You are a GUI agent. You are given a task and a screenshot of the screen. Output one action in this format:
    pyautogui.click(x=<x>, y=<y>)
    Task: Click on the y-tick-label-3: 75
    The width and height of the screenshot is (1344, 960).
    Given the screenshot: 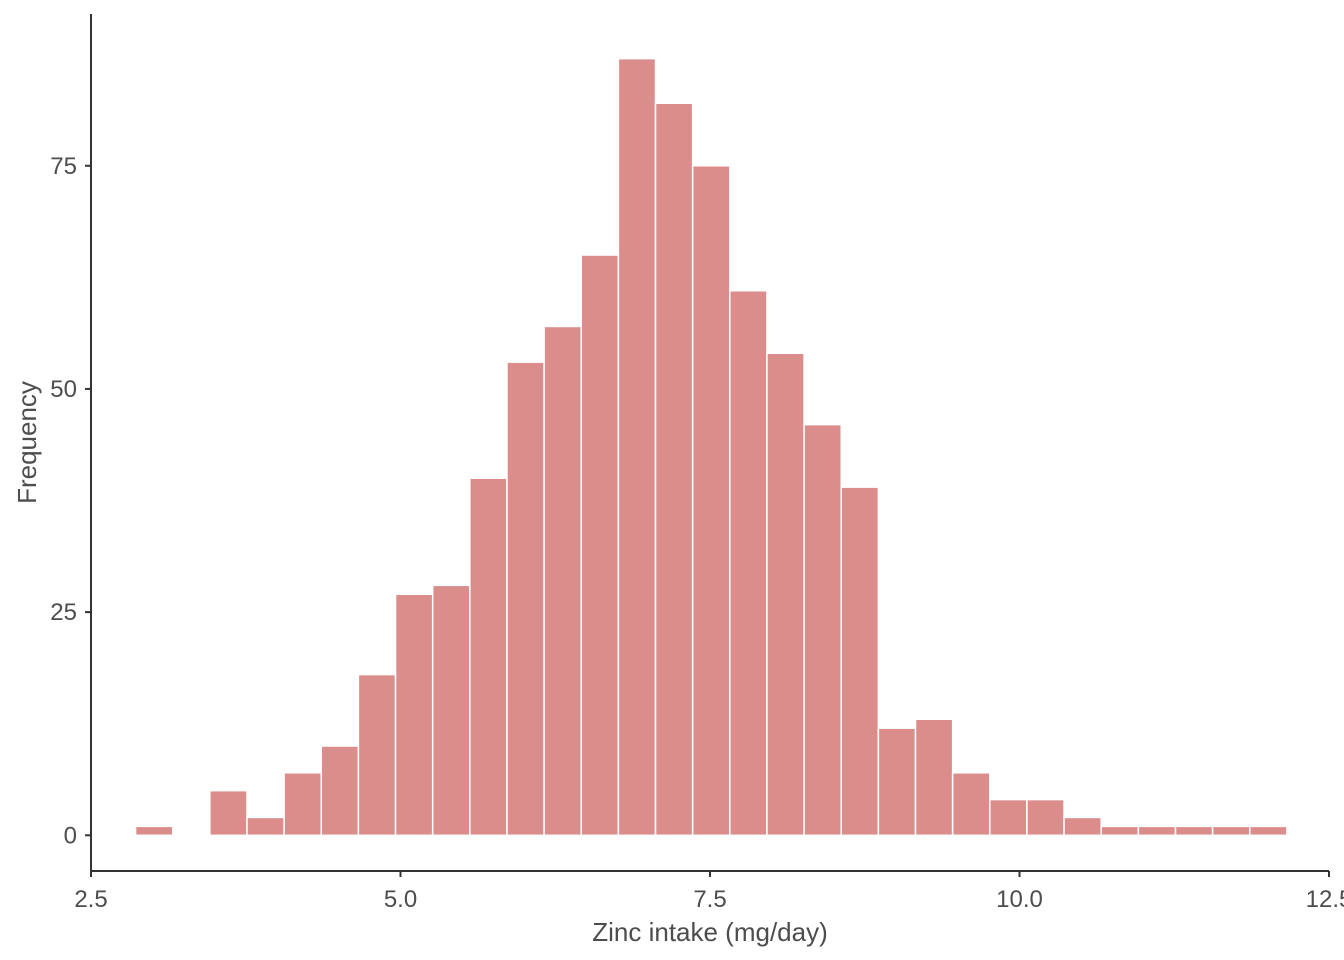 What is the action you would take?
    pyautogui.click(x=63, y=166)
    